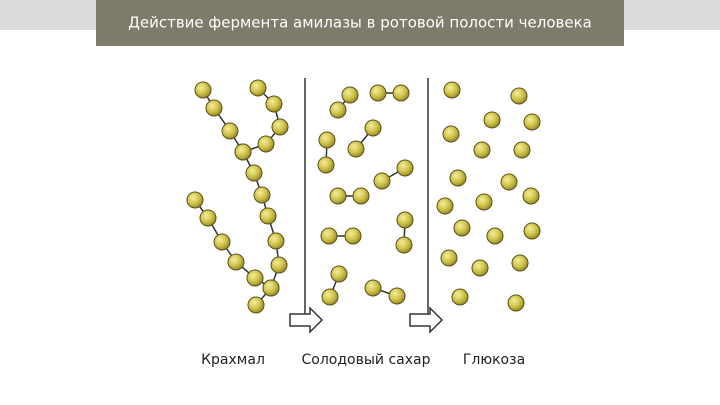  What do you see at coordinates (494, 360) in the screenshot?
I see `label: Глюкоза` at bounding box center [494, 360].